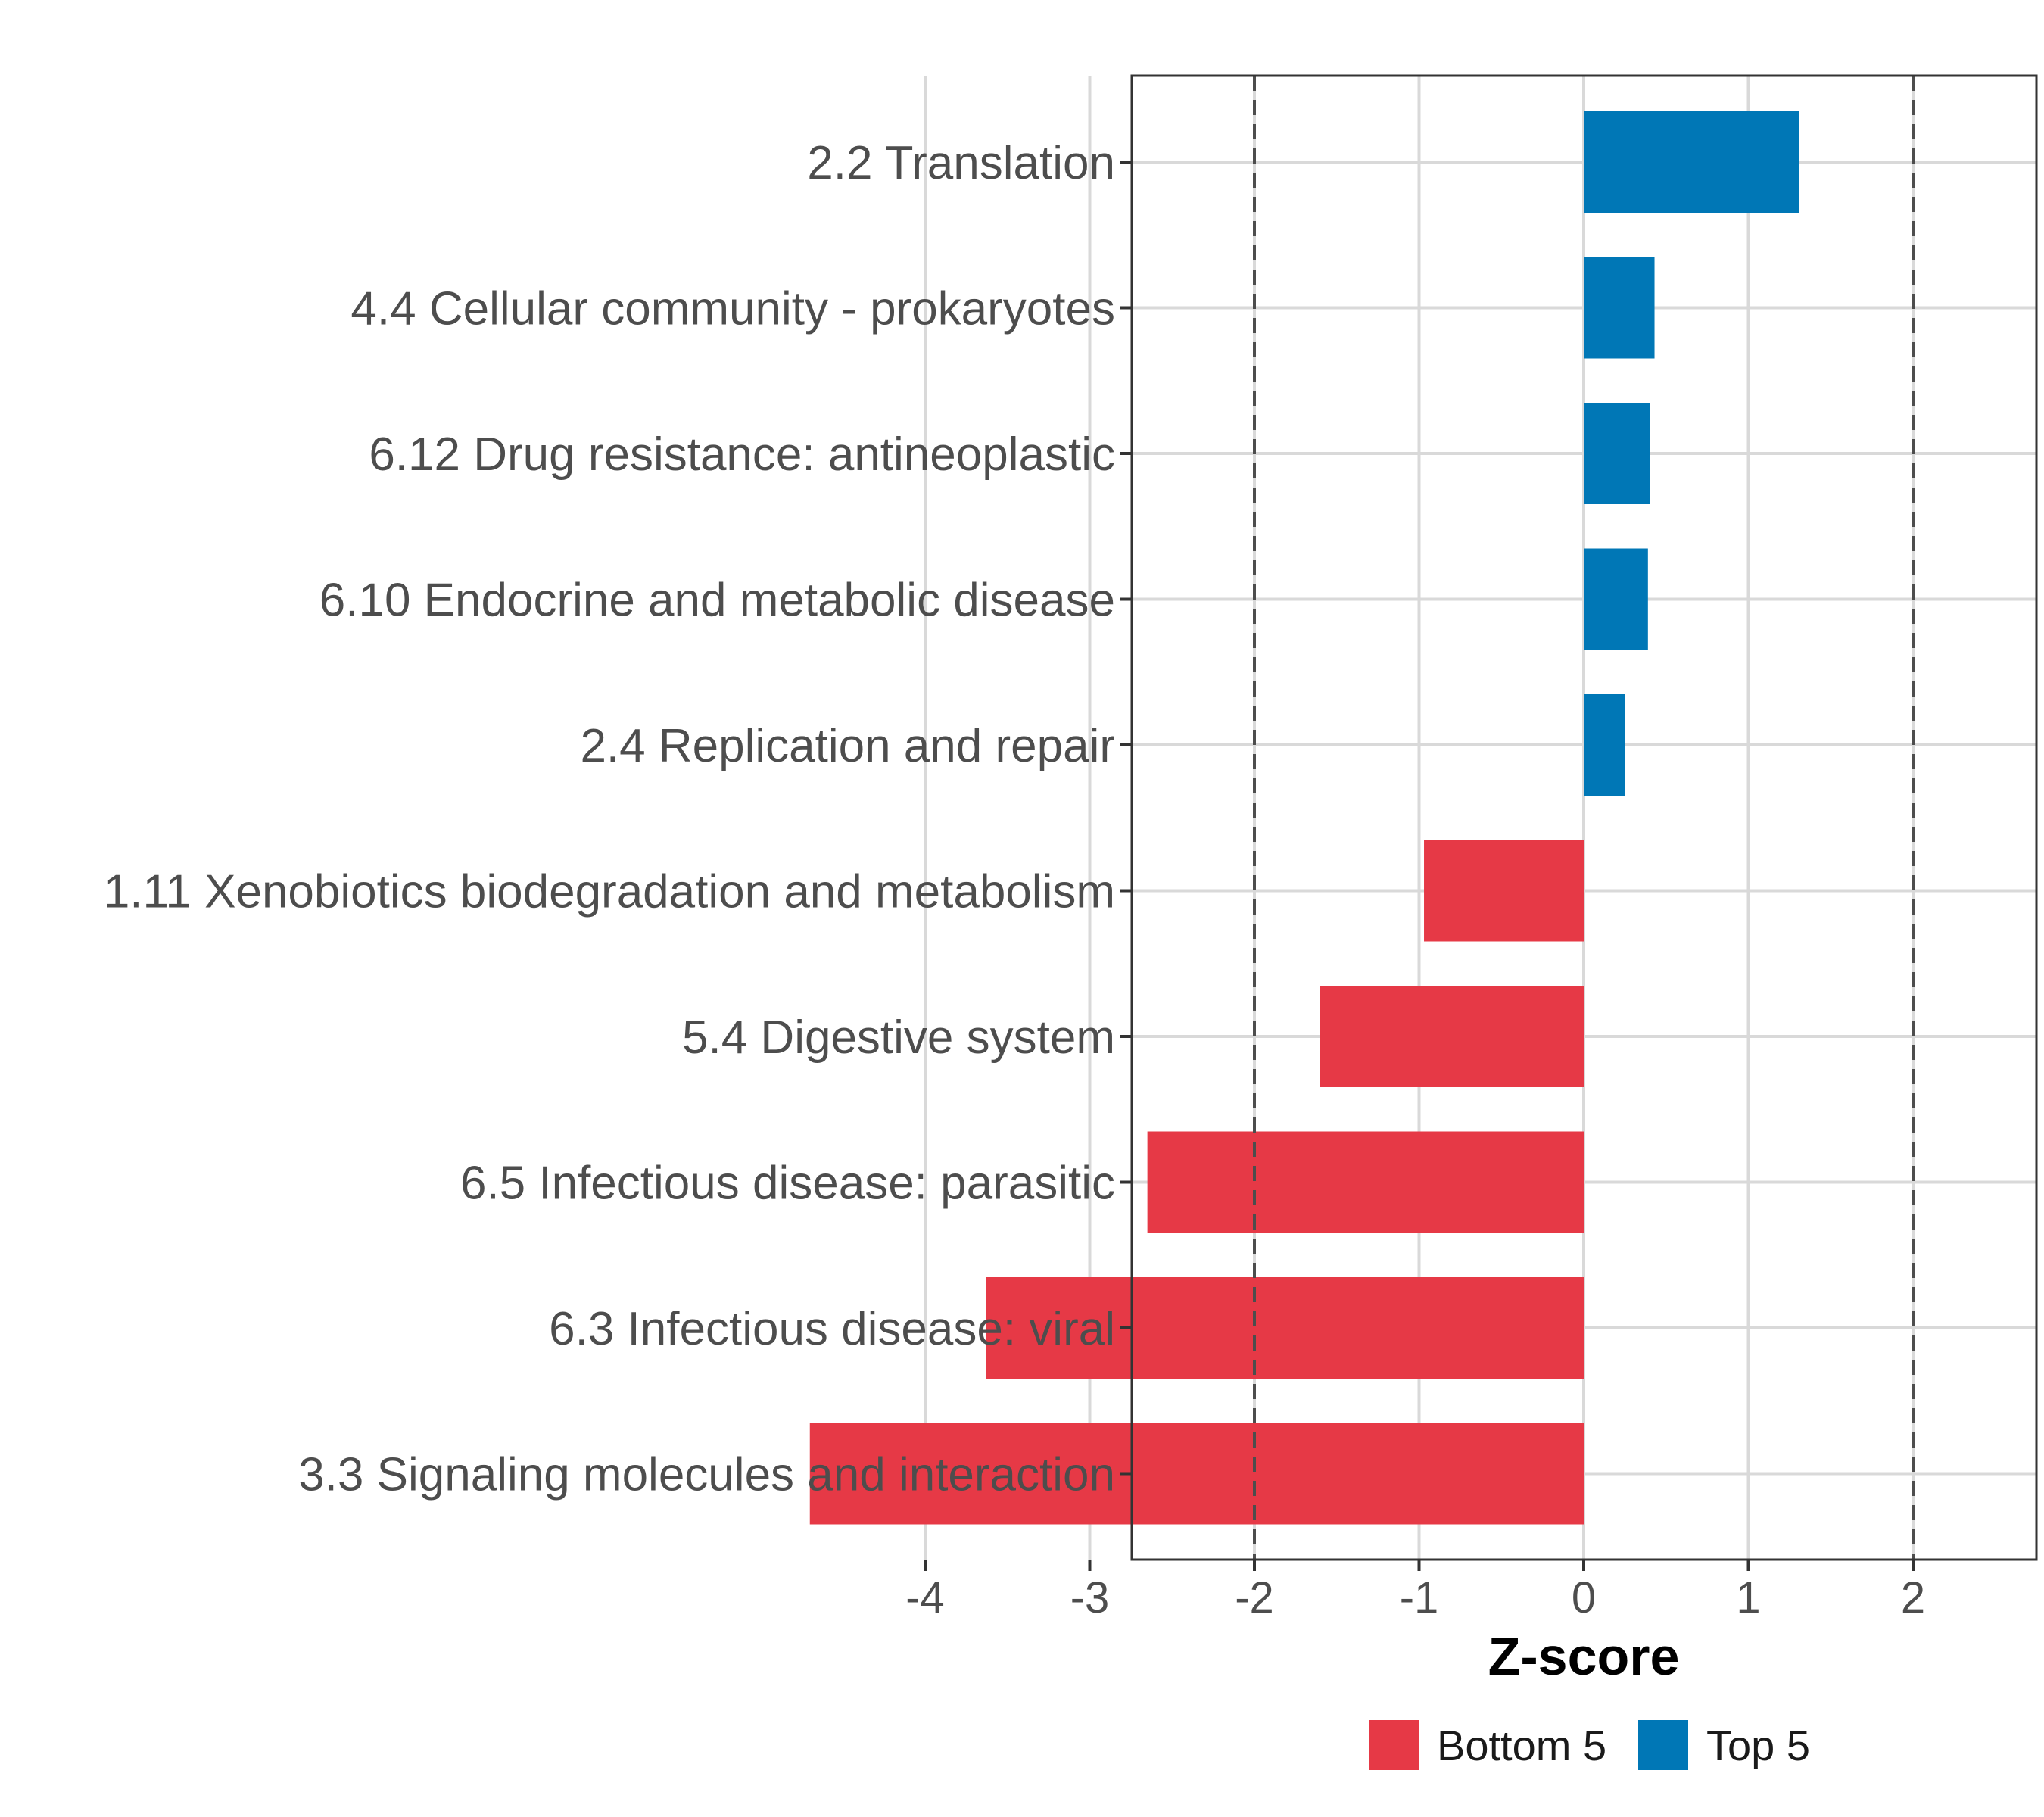 The width and height of the screenshot is (2044, 1817). What do you see at coordinates (1419, 1597) in the screenshot?
I see `x-tick-label-3: -1` at bounding box center [1419, 1597].